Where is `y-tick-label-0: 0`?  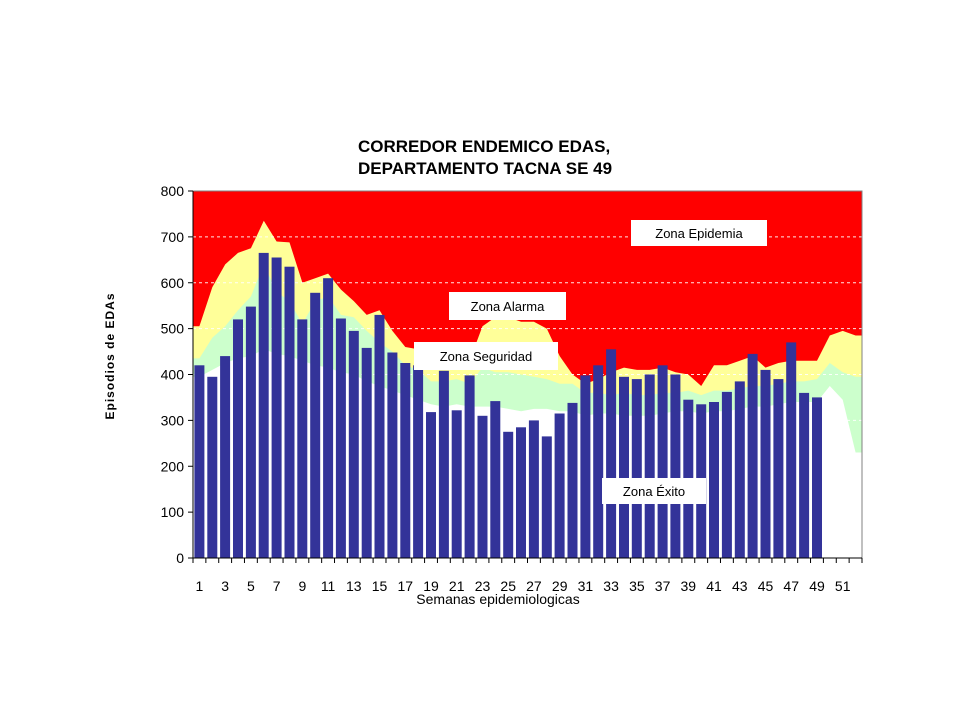
y-tick-label-0: 0 is located at coordinates (180, 558).